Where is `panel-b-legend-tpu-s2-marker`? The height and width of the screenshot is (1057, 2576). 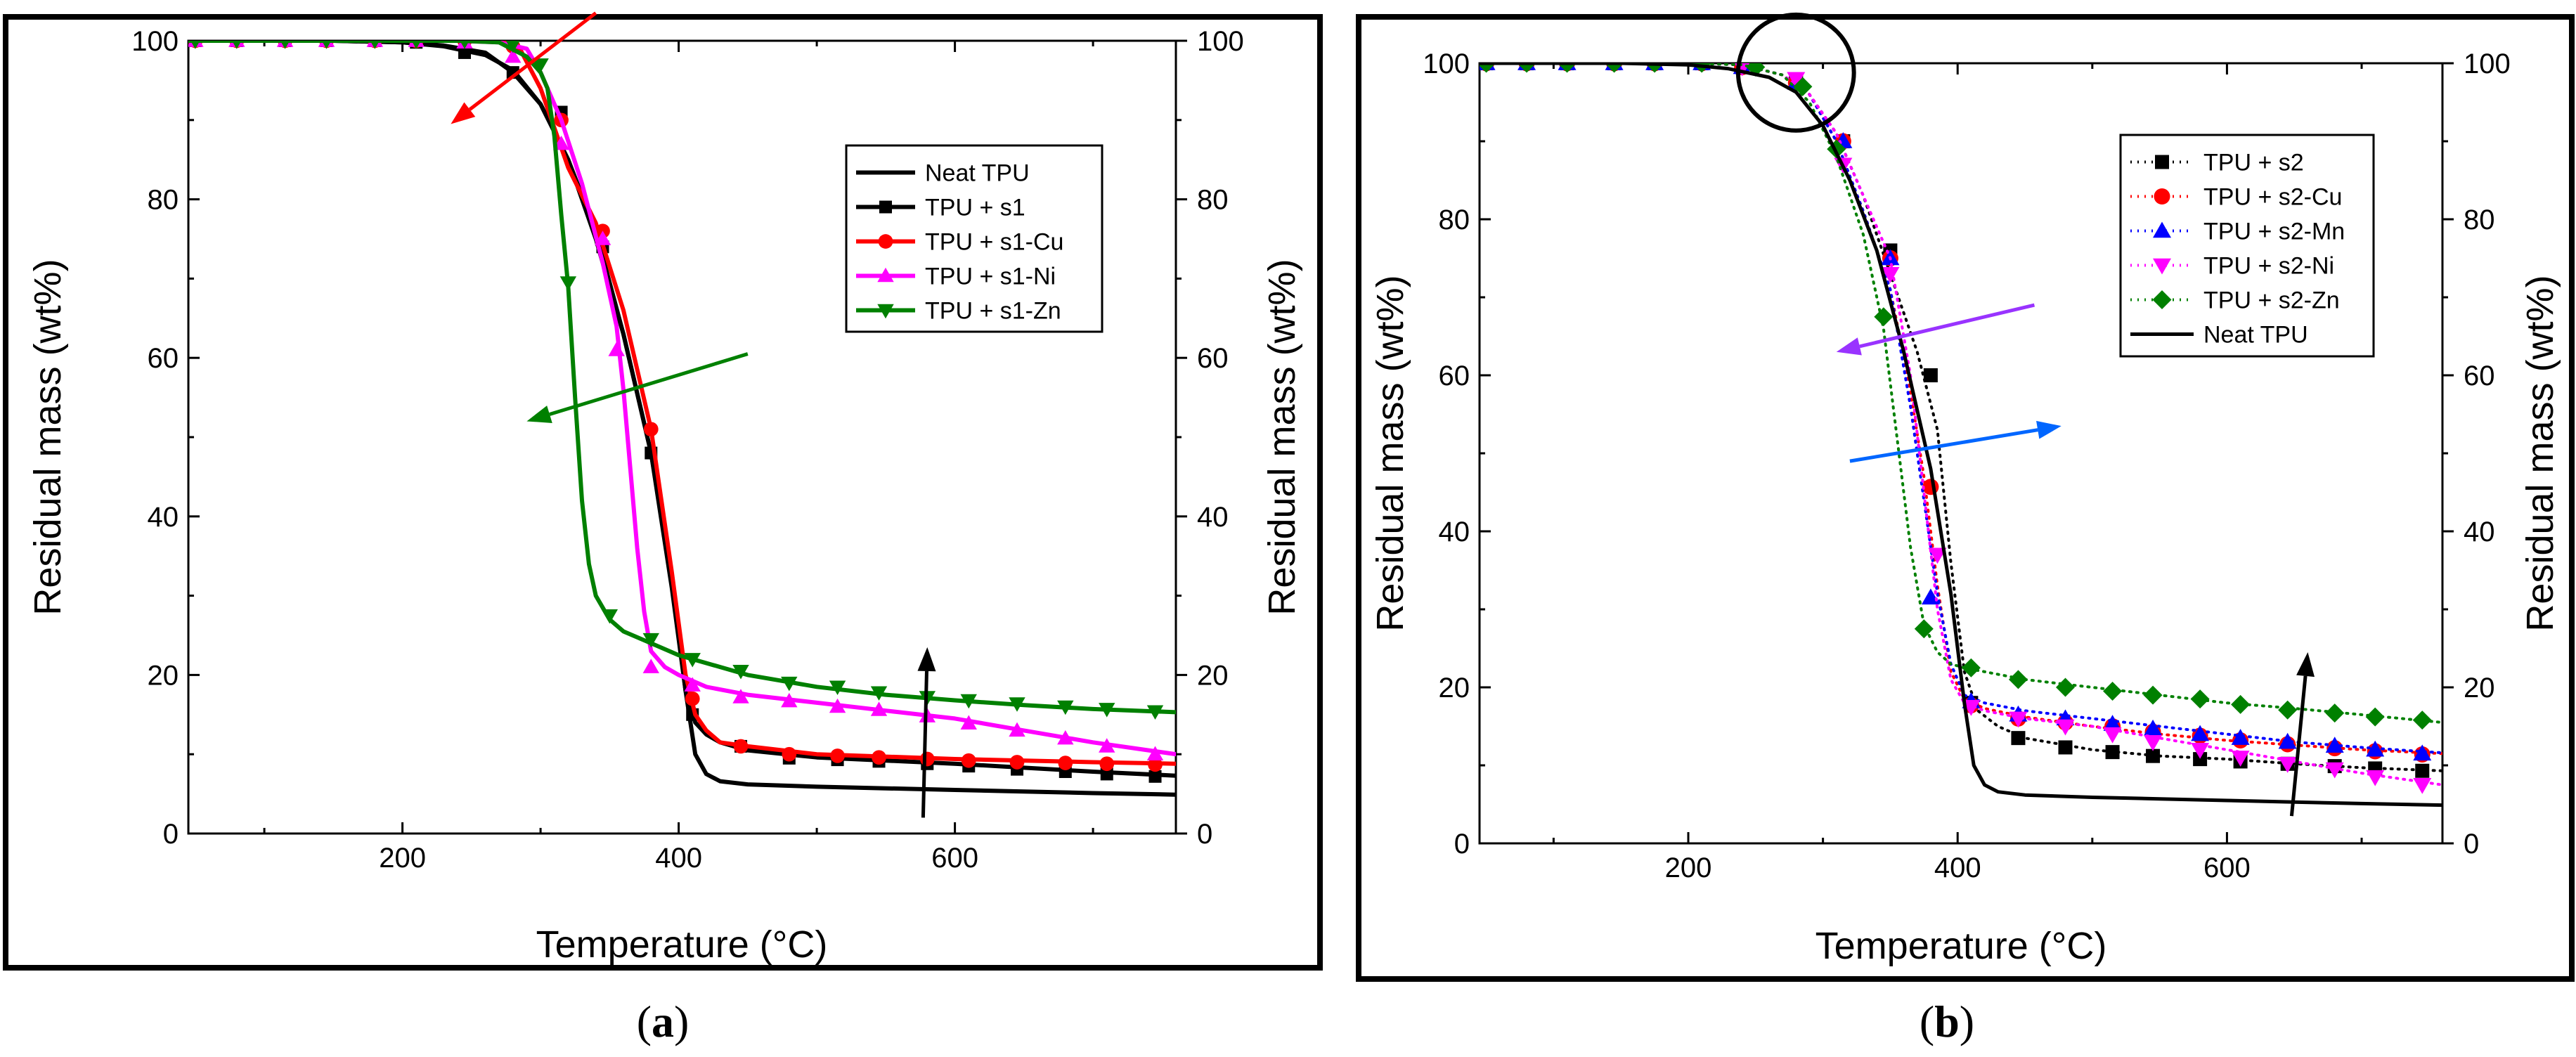 panel-b-legend-tpu-s2-marker is located at coordinates (2162, 162).